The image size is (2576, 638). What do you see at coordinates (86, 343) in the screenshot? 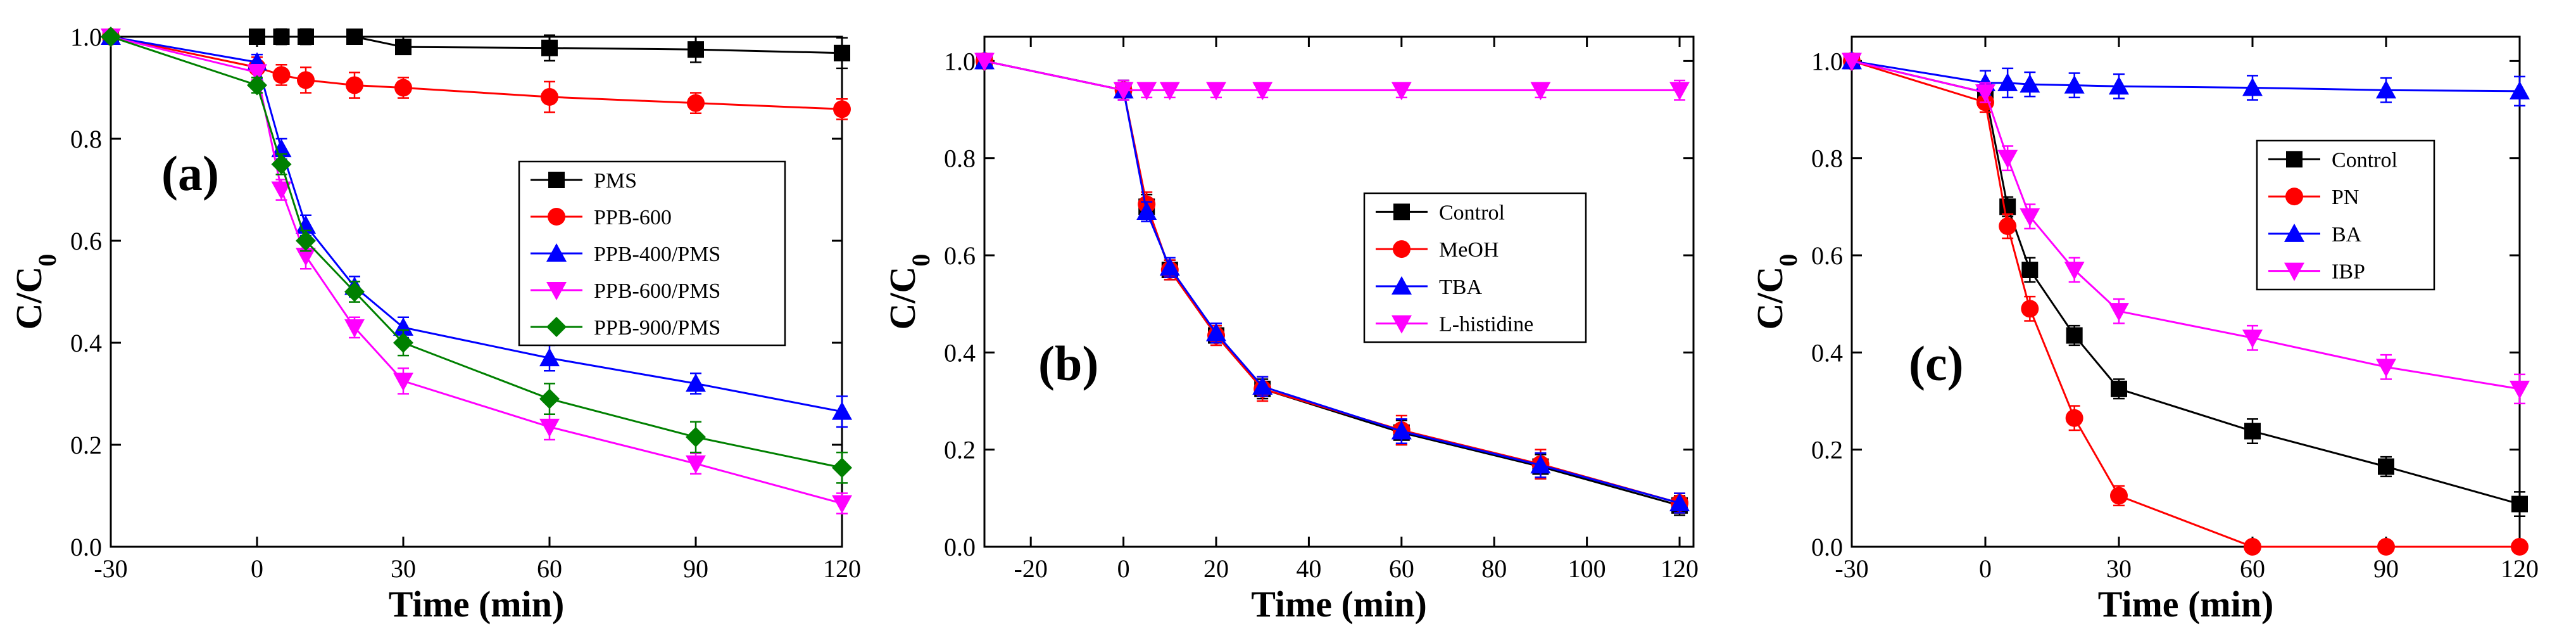
I see `panel-a-y-tick-label: 0.4` at bounding box center [86, 343].